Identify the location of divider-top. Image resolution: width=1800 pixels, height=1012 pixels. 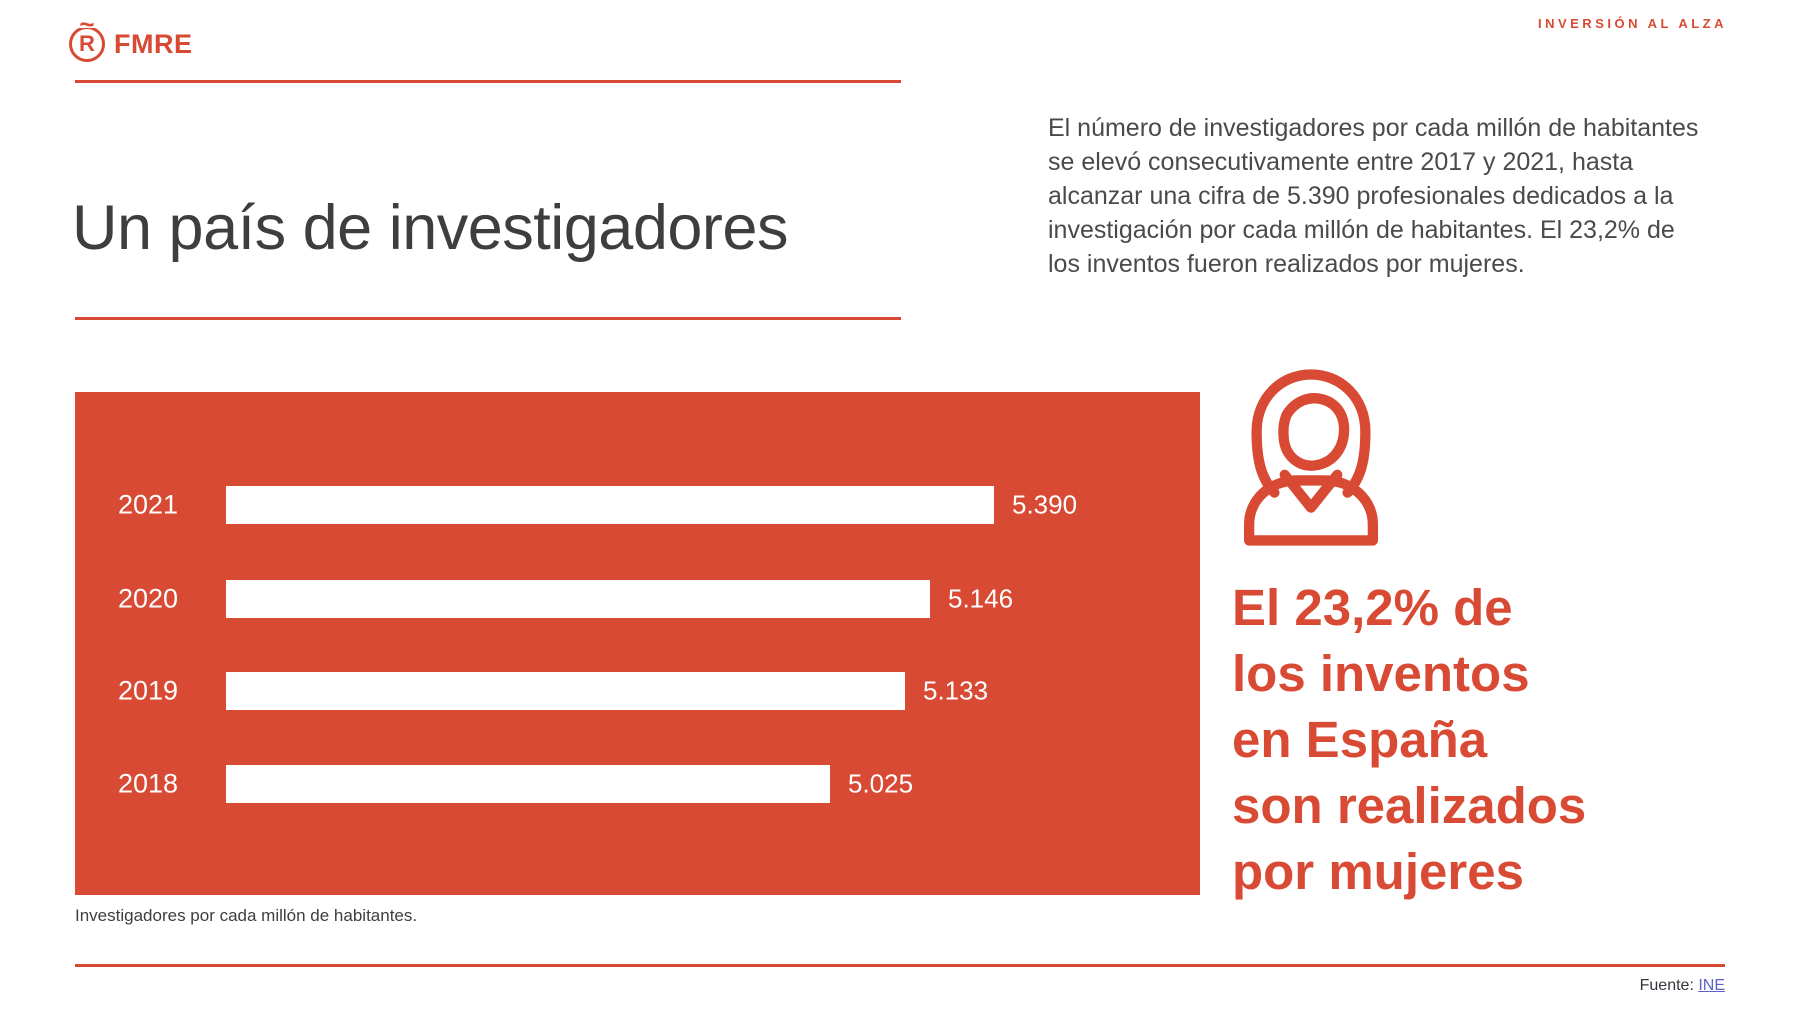
(488, 81).